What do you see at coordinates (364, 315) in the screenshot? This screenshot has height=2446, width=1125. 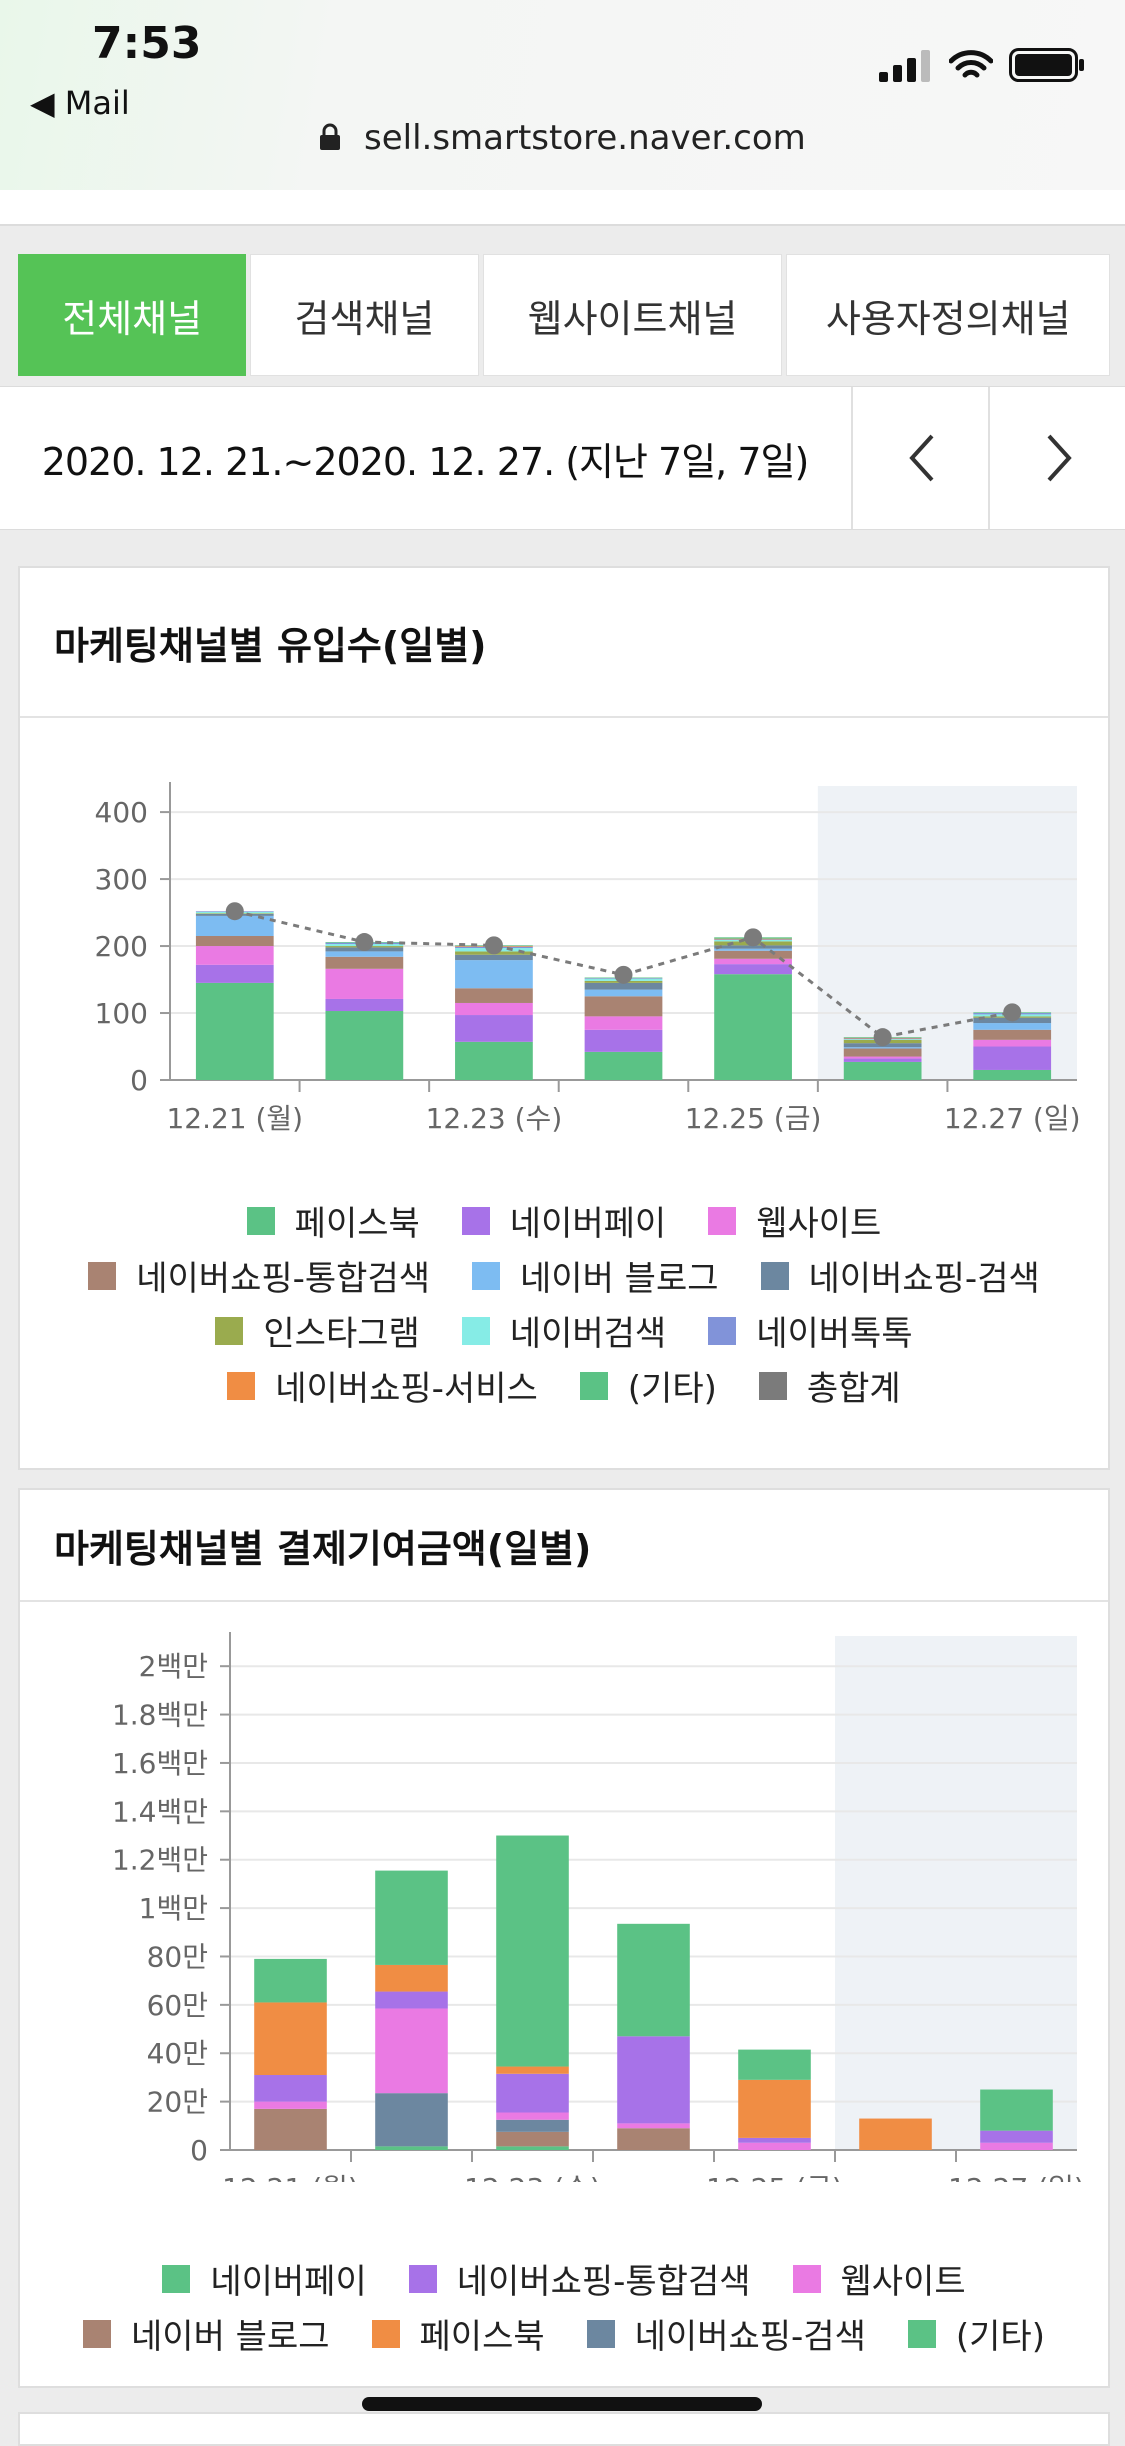 I see `tab-search-channel: 검색채널` at bounding box center [364, 315].